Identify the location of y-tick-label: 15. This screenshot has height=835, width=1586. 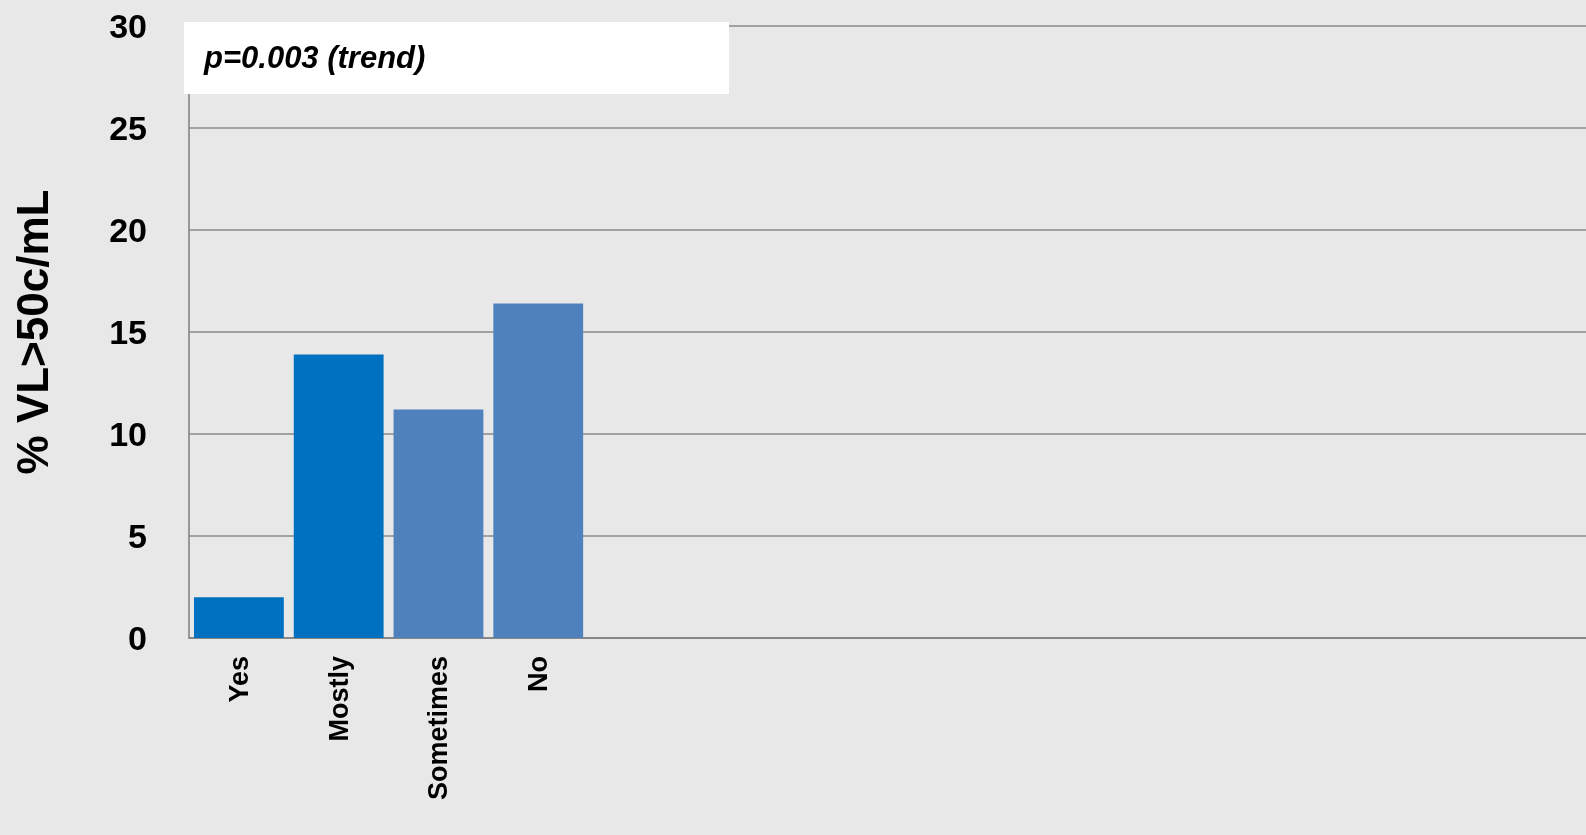
(128, 332).